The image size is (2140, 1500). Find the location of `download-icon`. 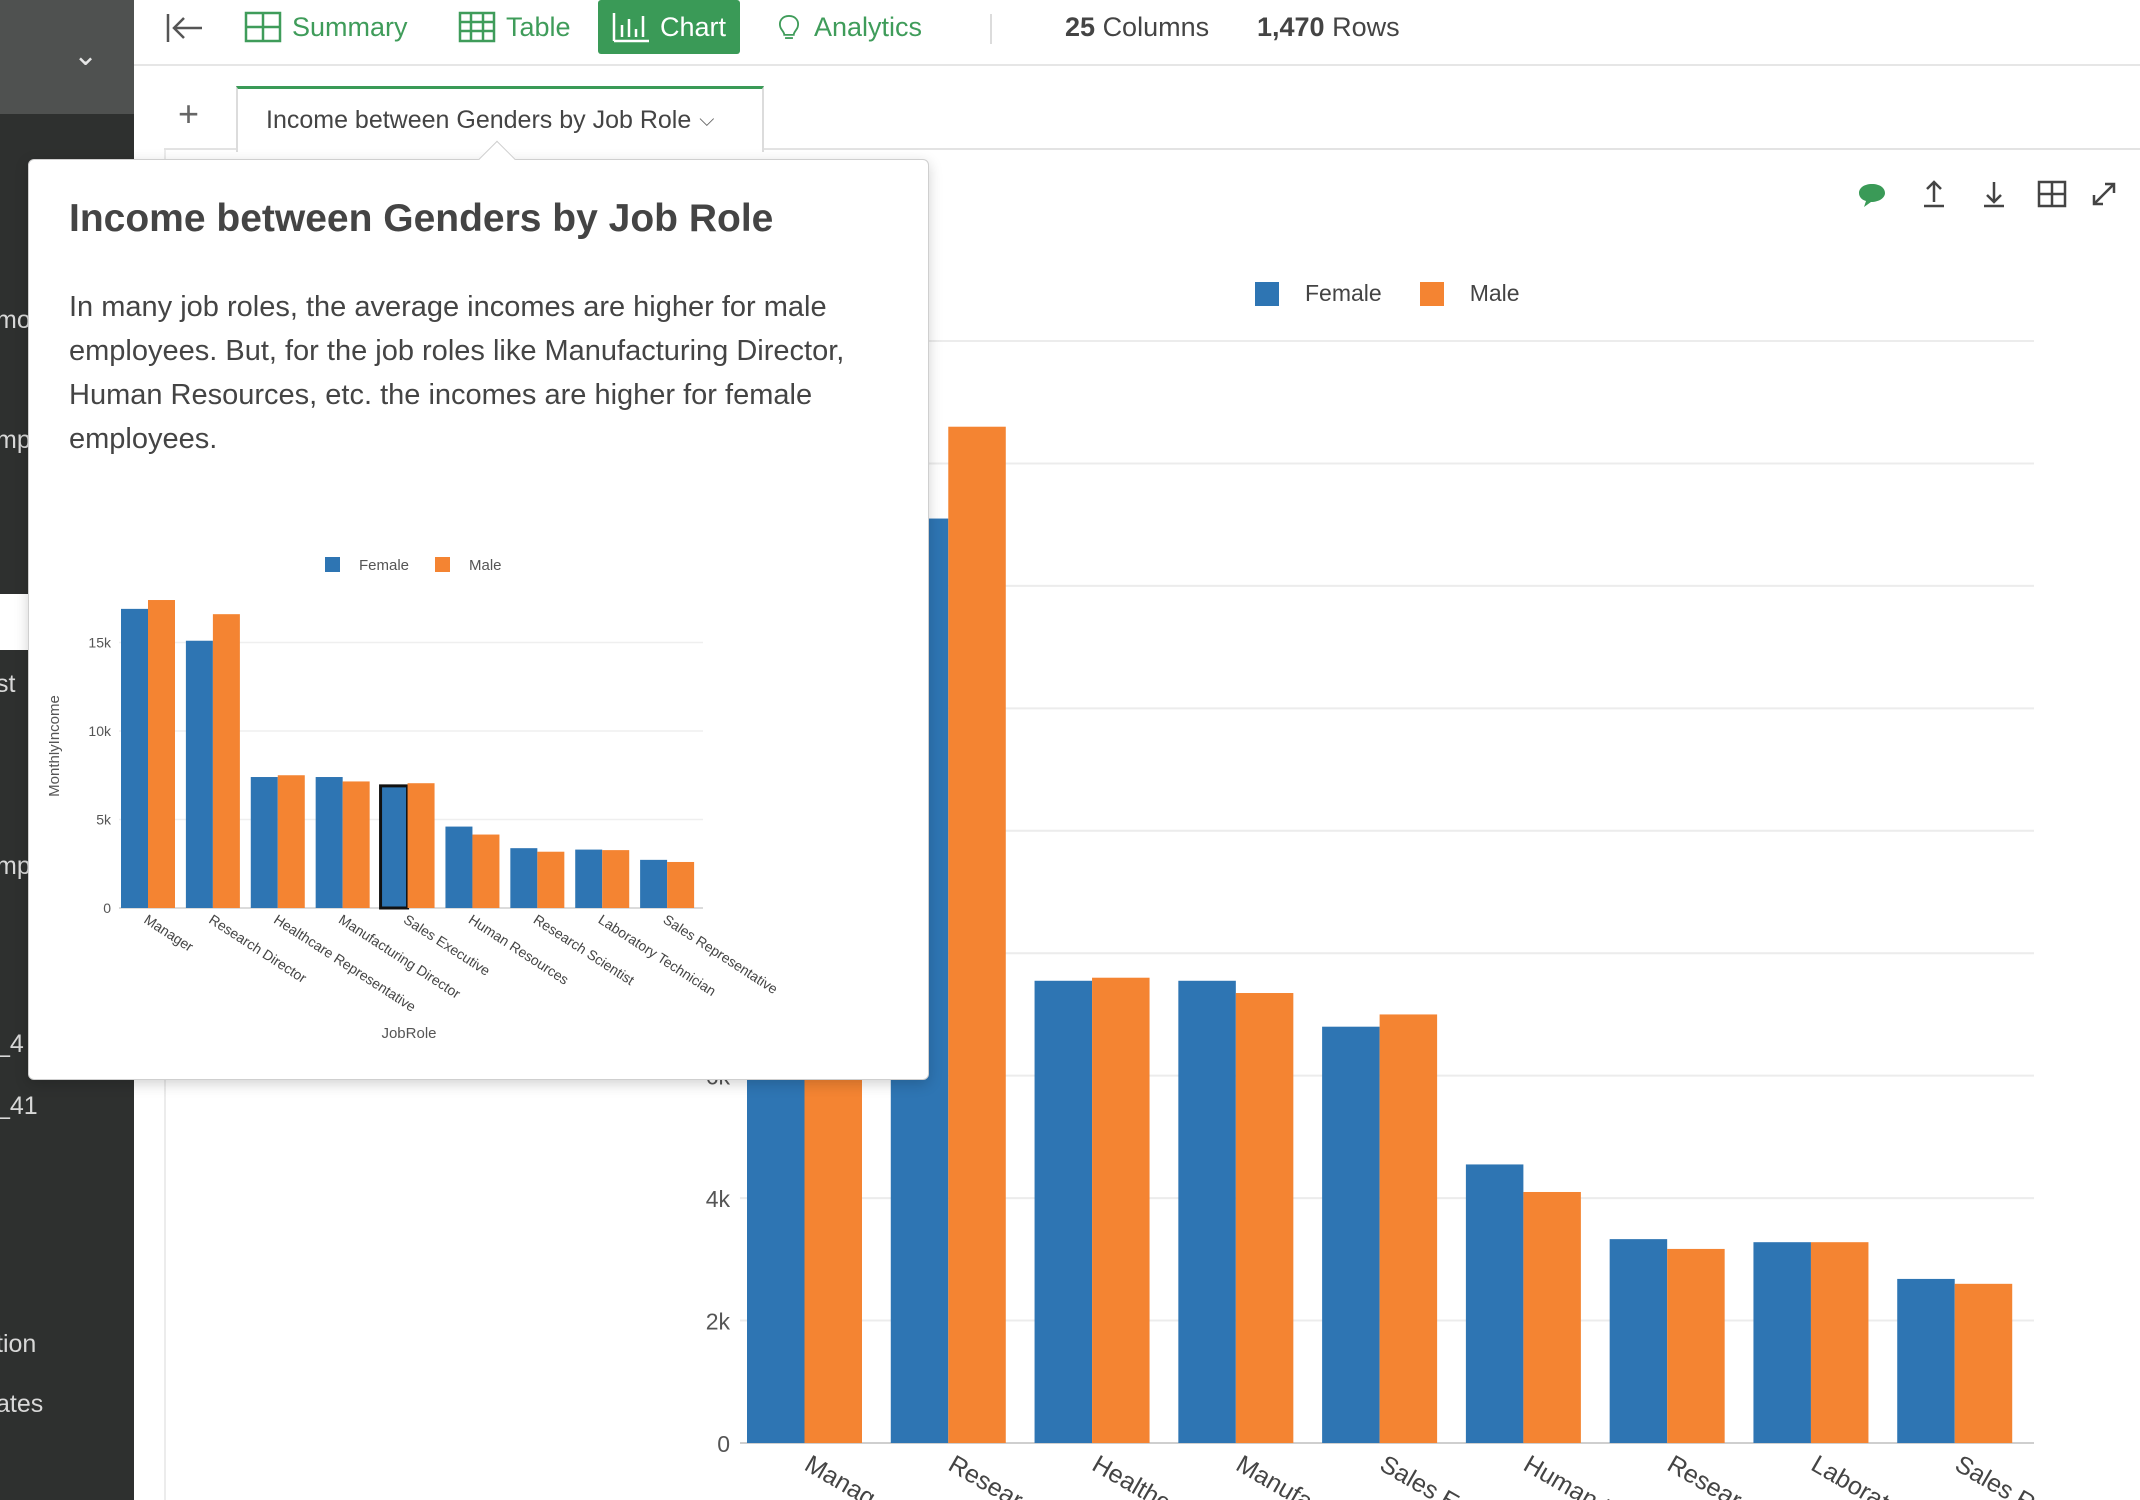

download-icon is located at coordinates (1994, 194).